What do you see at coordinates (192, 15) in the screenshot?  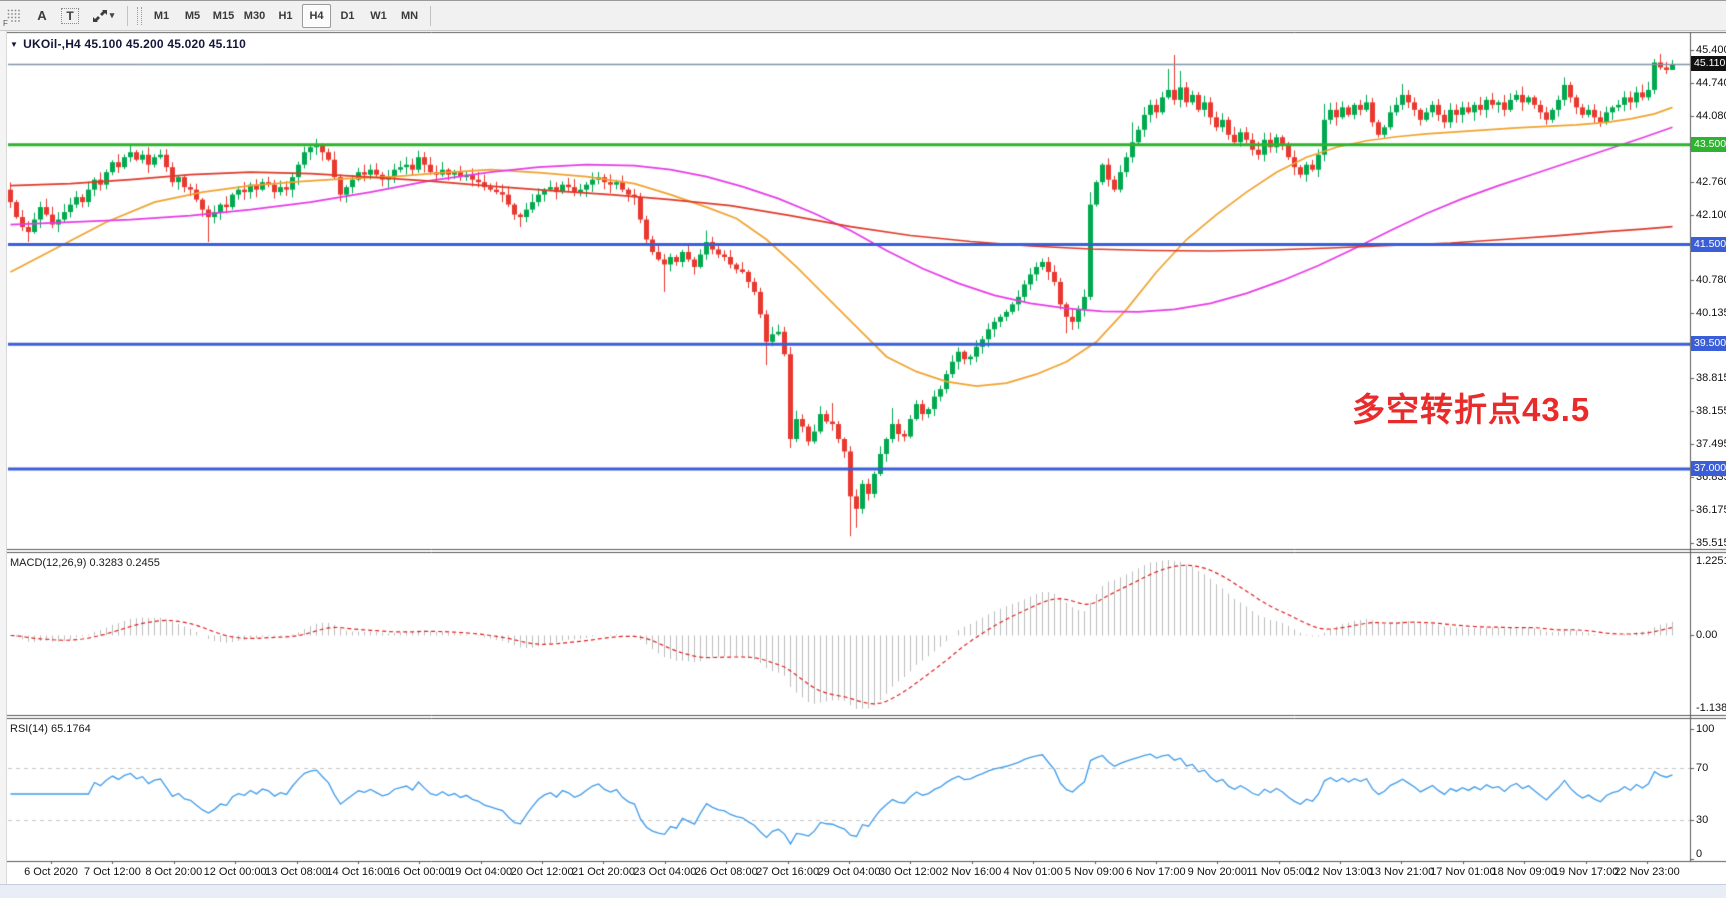 I see `tf-button-M5: M5` at bounding box center [192, 15].